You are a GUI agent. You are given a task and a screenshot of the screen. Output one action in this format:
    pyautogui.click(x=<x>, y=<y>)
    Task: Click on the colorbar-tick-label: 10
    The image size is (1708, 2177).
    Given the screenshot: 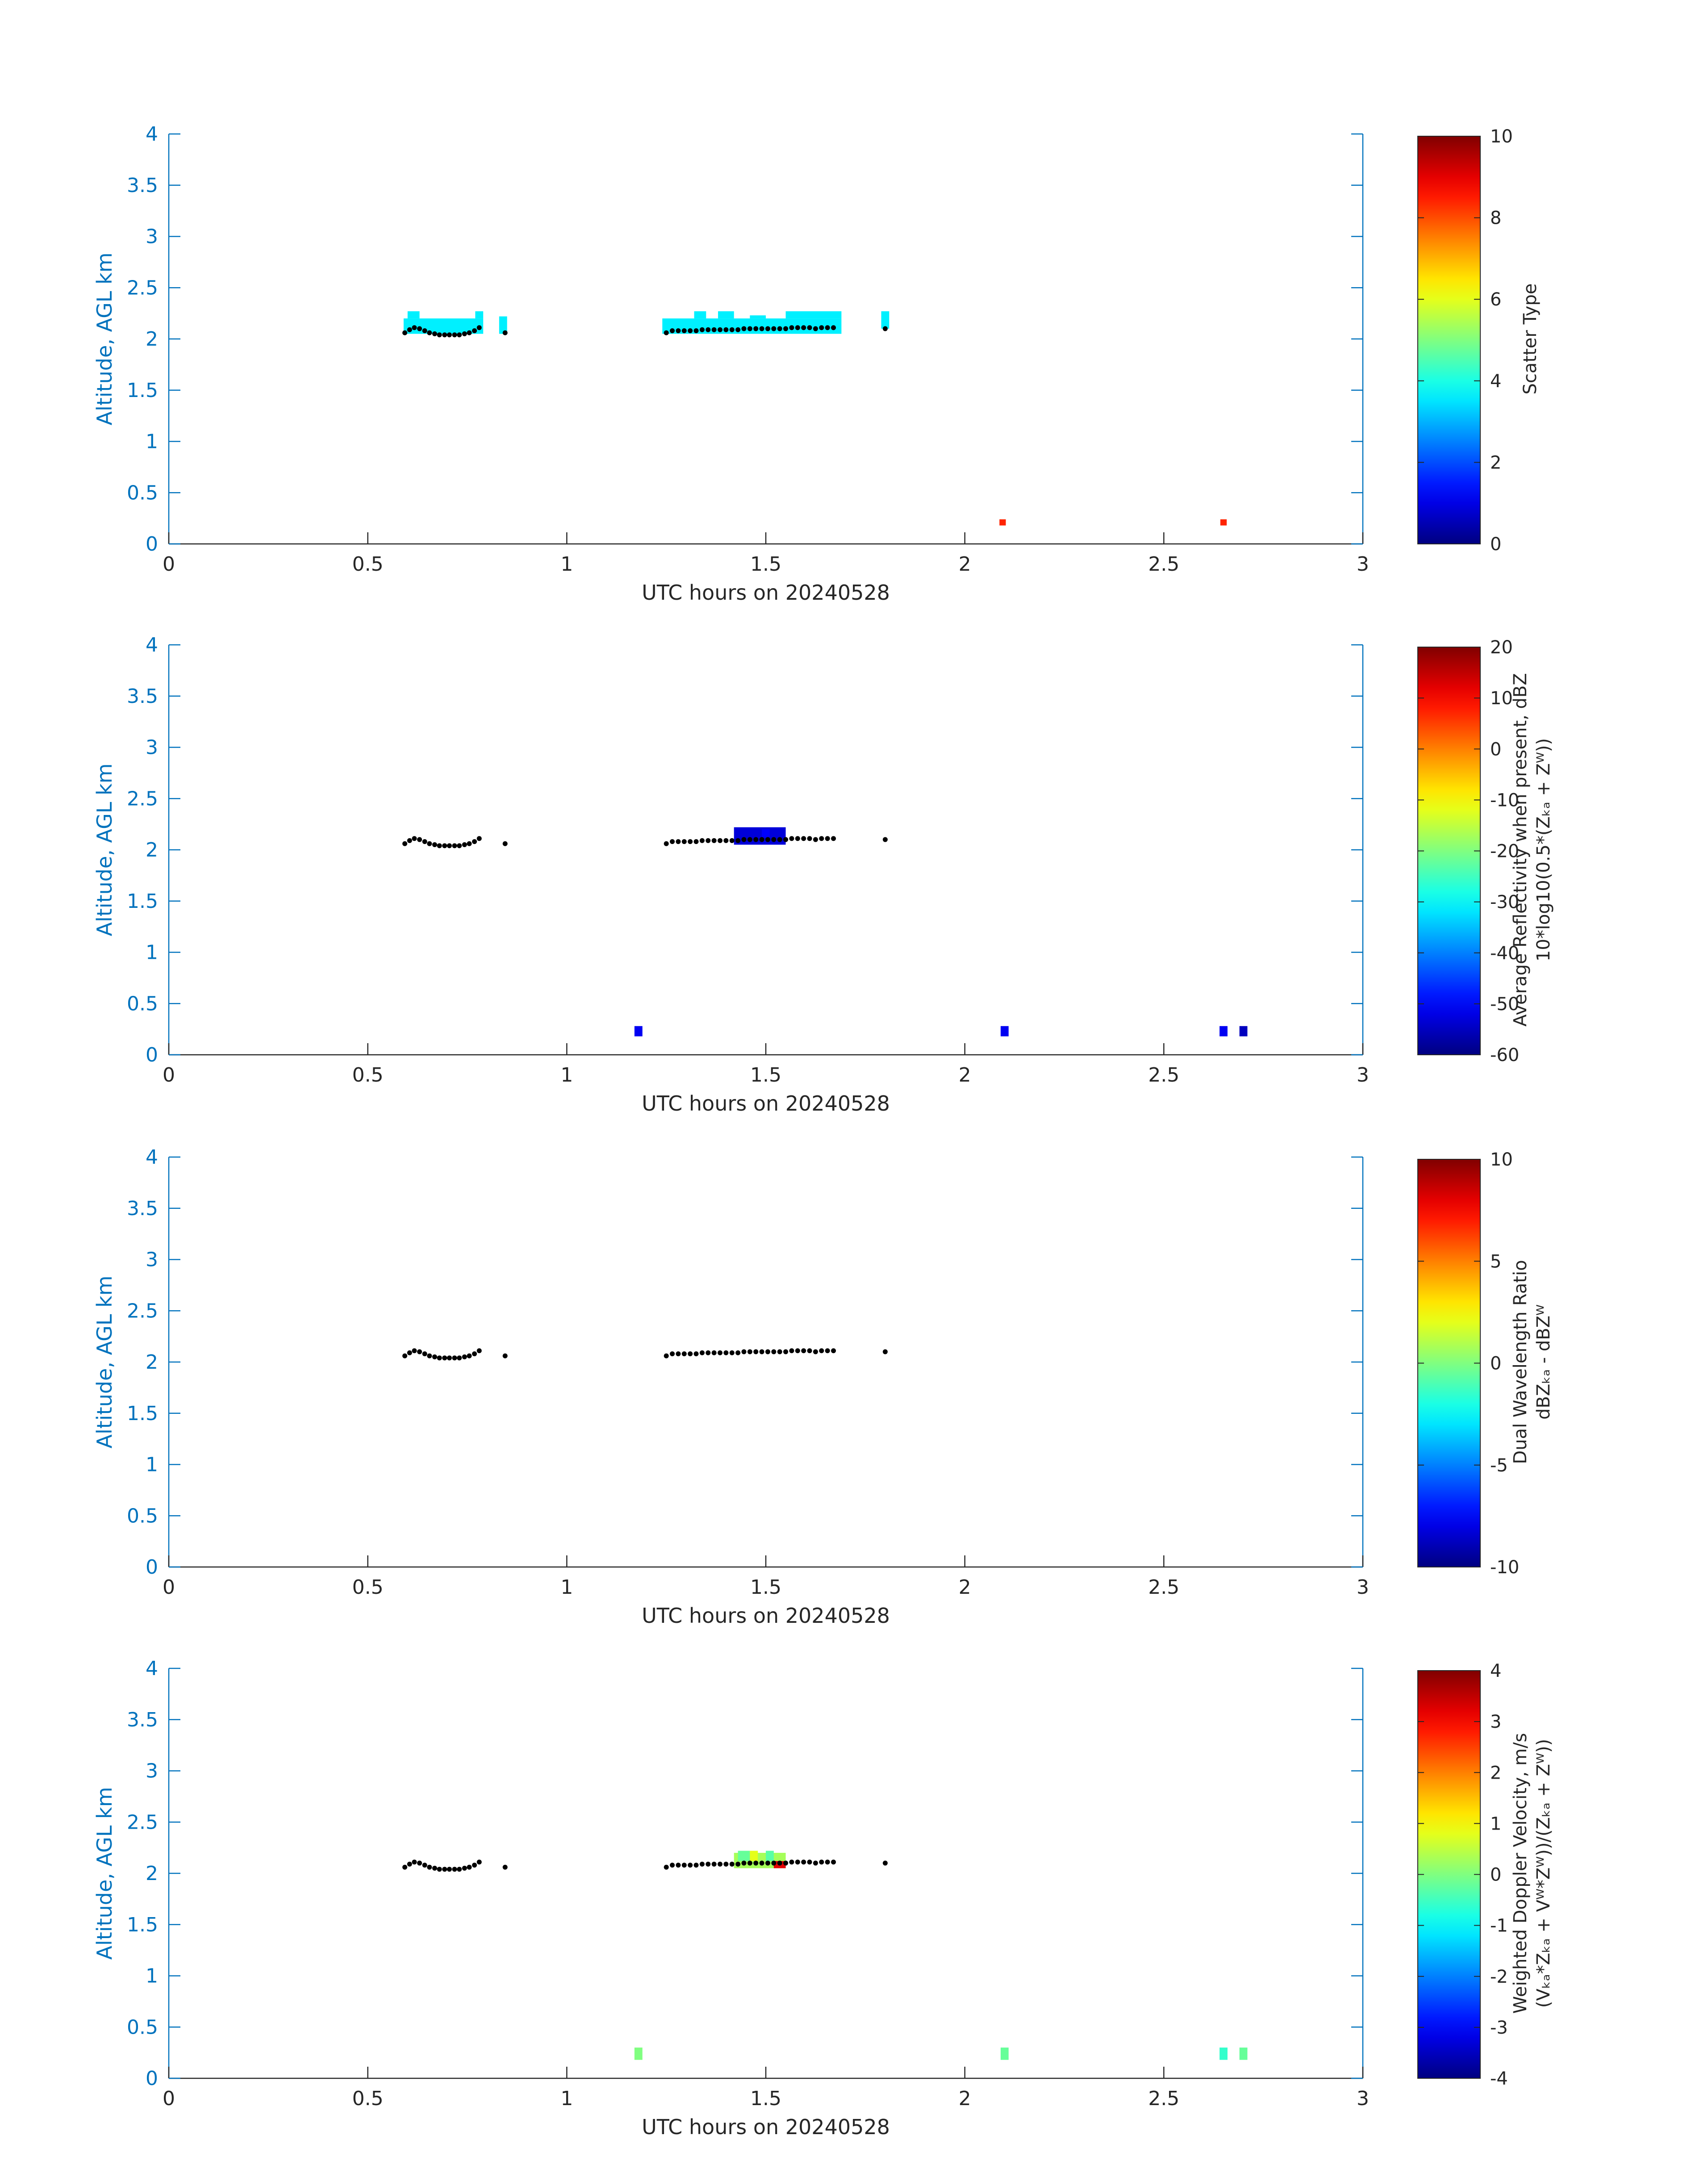 What is the action you would take?
    pyautogui.click(x=1501, y=698)
    